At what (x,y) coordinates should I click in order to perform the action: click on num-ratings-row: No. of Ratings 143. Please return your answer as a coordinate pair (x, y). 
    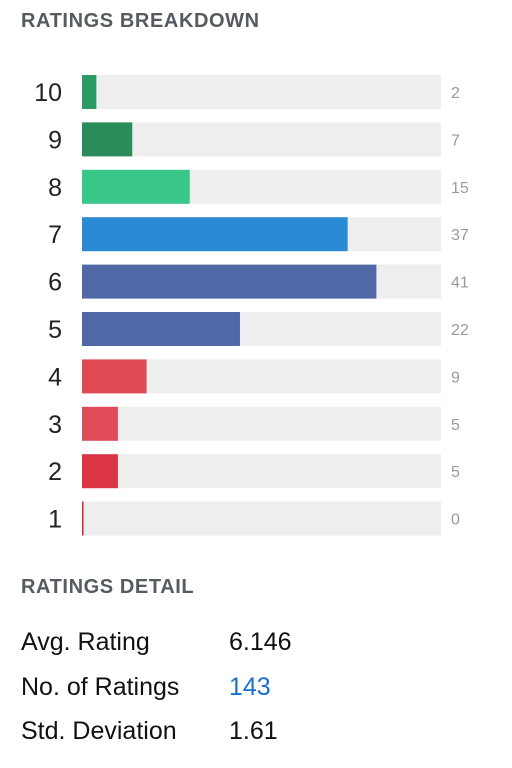
    Looking at the image, I should click on (146, 687).